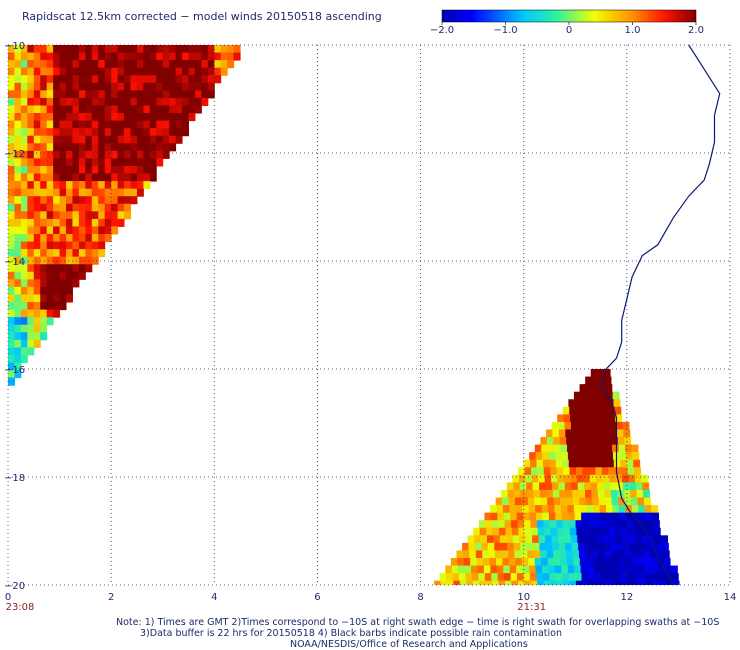 Image resolution: width=740 pixels, height=650 pixels. Describe the element at coordinates (442, 30) in the screenshot. I see `colorbar-tick-label: −2.0` at that location.